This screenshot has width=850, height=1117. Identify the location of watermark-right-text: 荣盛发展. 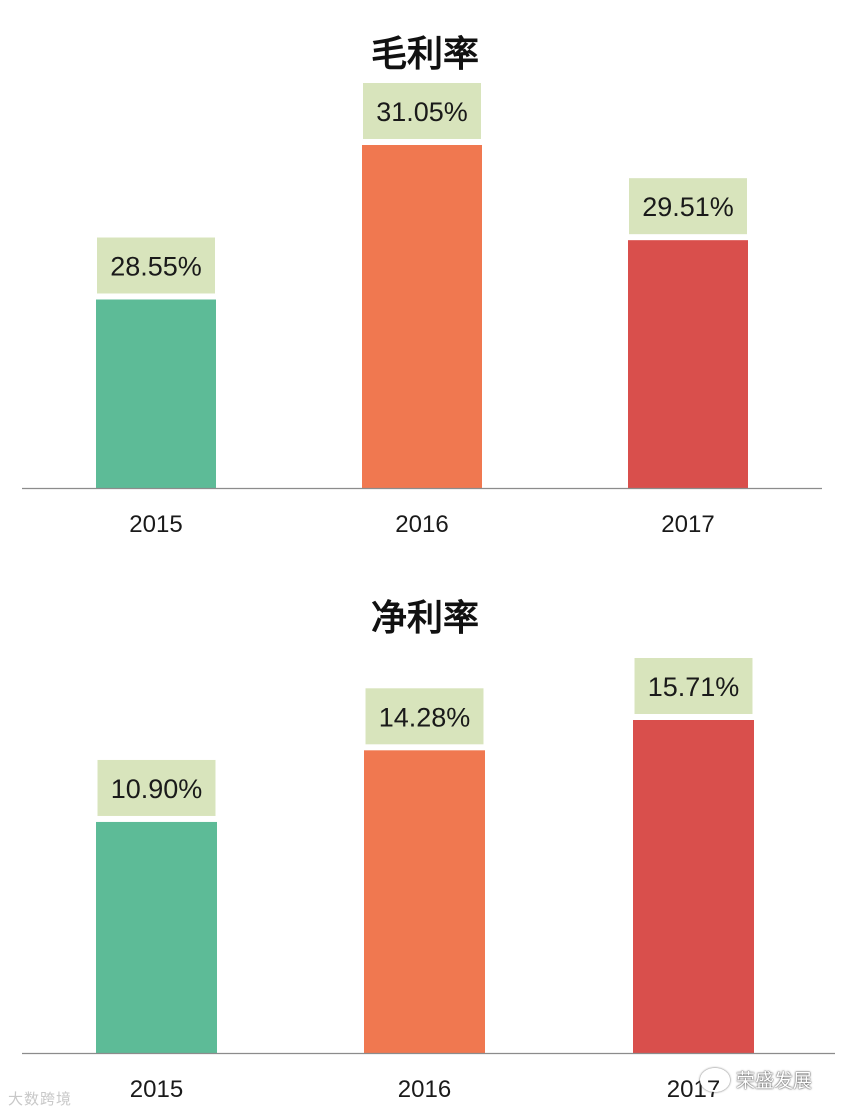
(774, 1081).